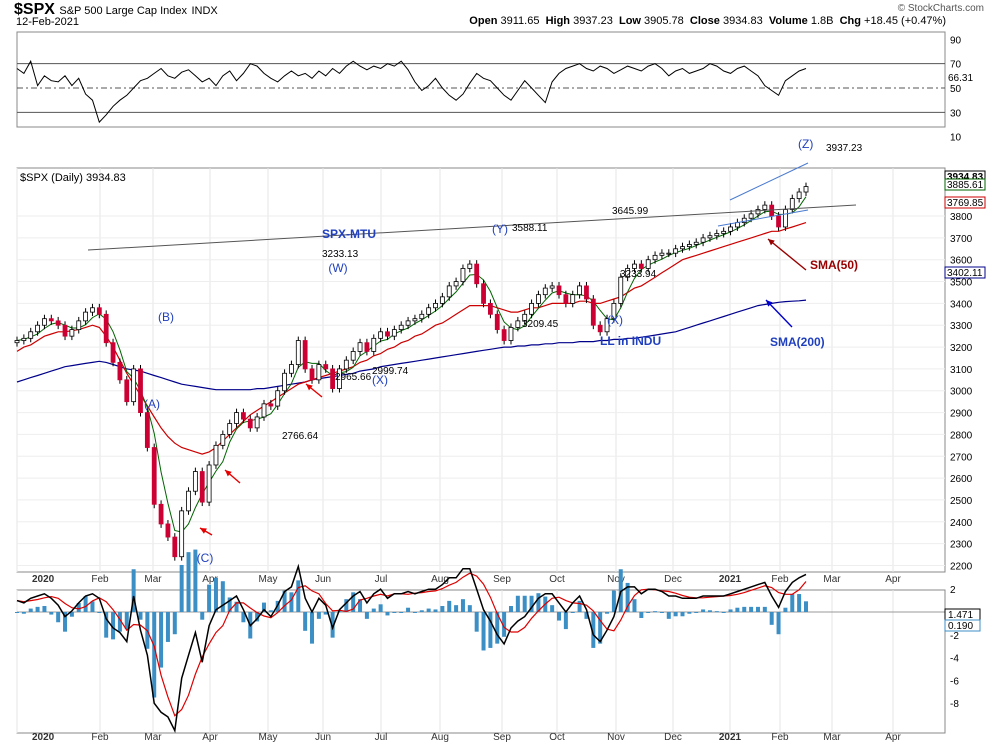 This screenshot has height=744, width=990. Describe the element at coordinates (411, 345) in the screenshot. I see `sma200-line` at that location.